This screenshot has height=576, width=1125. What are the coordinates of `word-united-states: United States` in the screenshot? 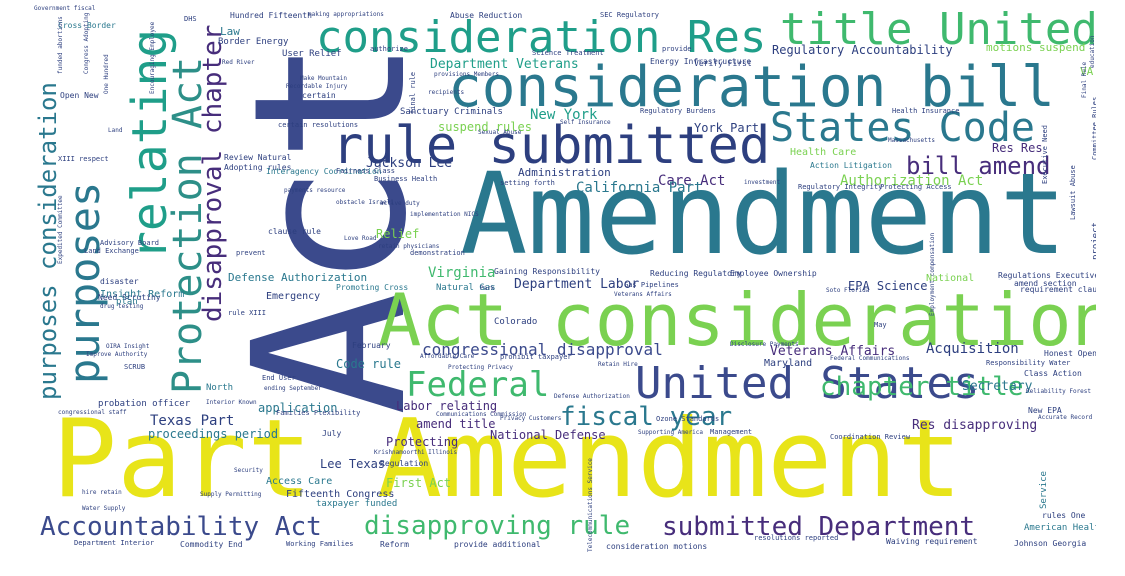 It's located at (807, 383).